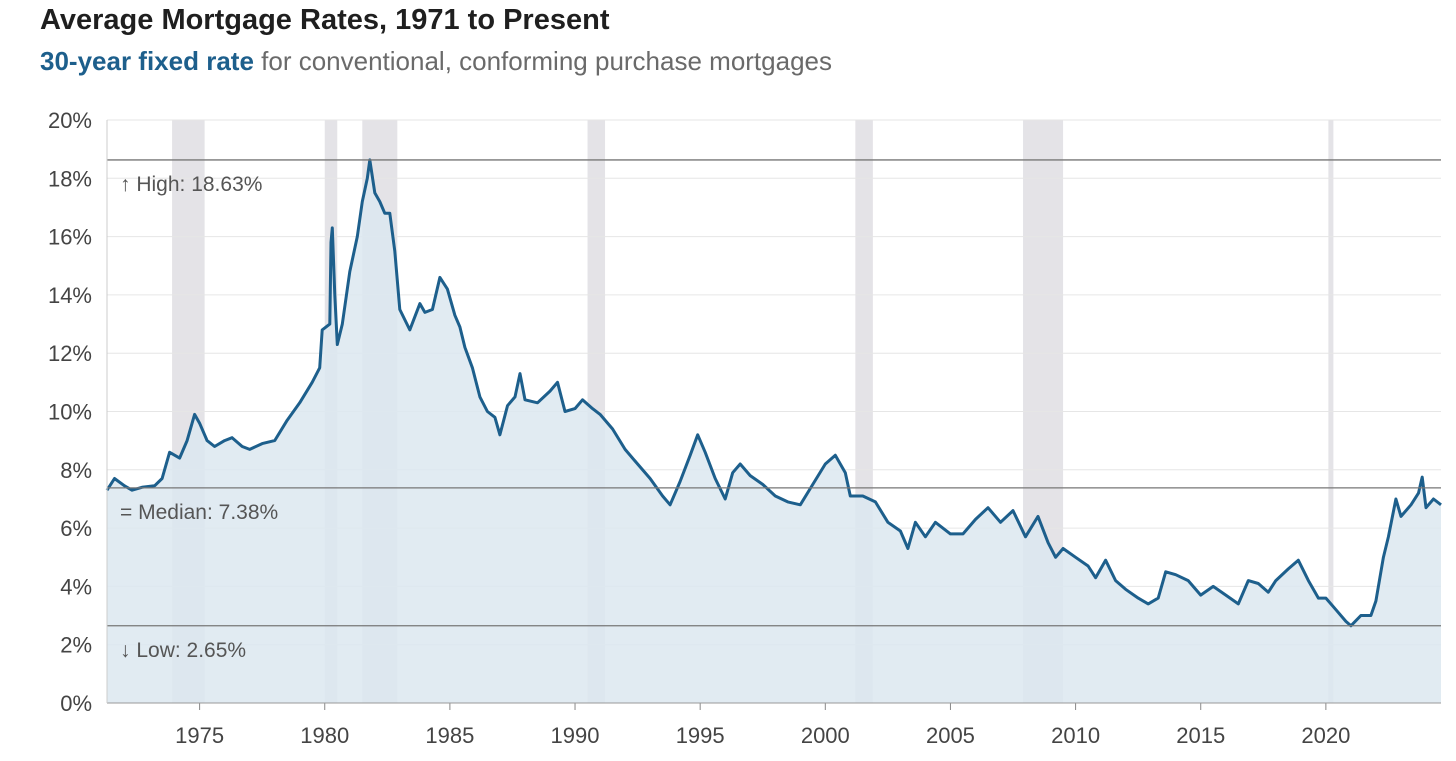  What do you see at coordinates (70, 120) in the screenshot?
I see `y-tick-label-20: 20%` at bounding box center [70, 120].